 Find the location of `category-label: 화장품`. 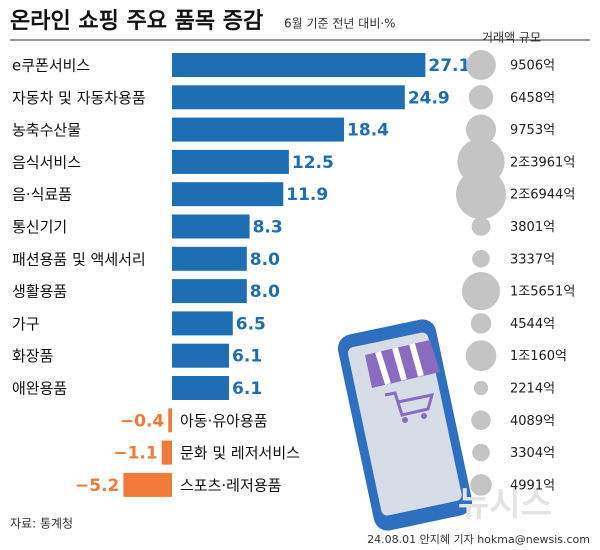

category-label: 화장품 is located at coordinates (32, 356).